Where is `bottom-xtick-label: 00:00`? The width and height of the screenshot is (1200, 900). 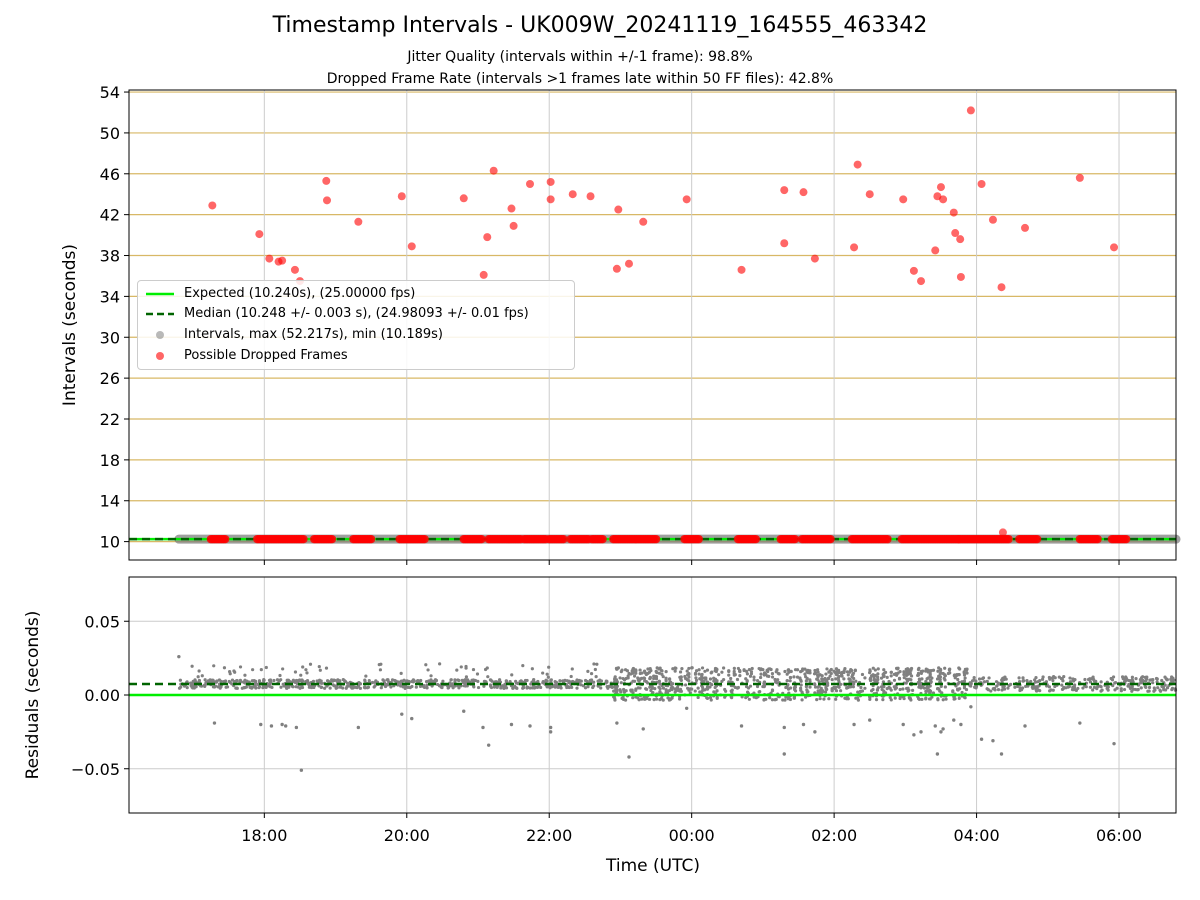
bottom-xtick-label: 00:00 is located at coordinates (692, 835).